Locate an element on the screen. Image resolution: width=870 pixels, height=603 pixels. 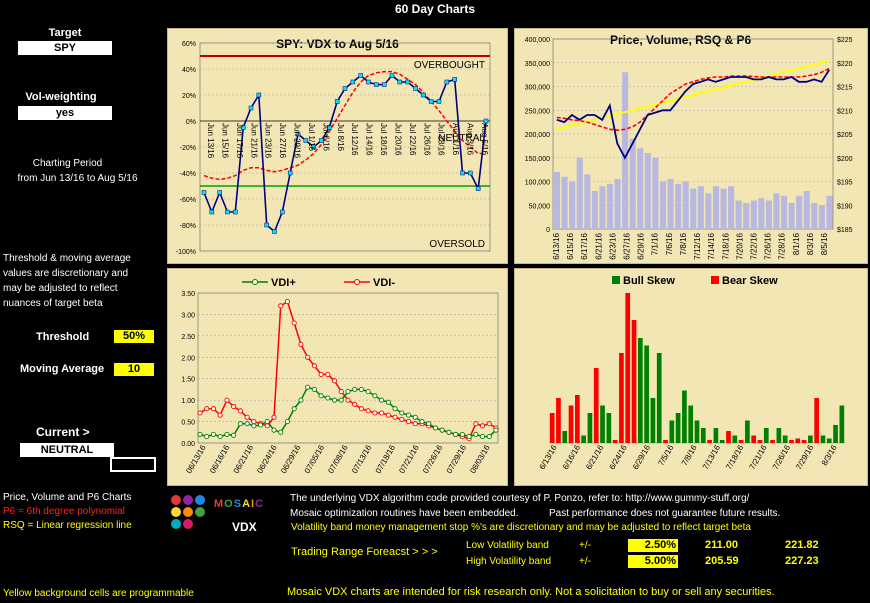
threshold-label: Threshold is located at coordinates (63, 337).